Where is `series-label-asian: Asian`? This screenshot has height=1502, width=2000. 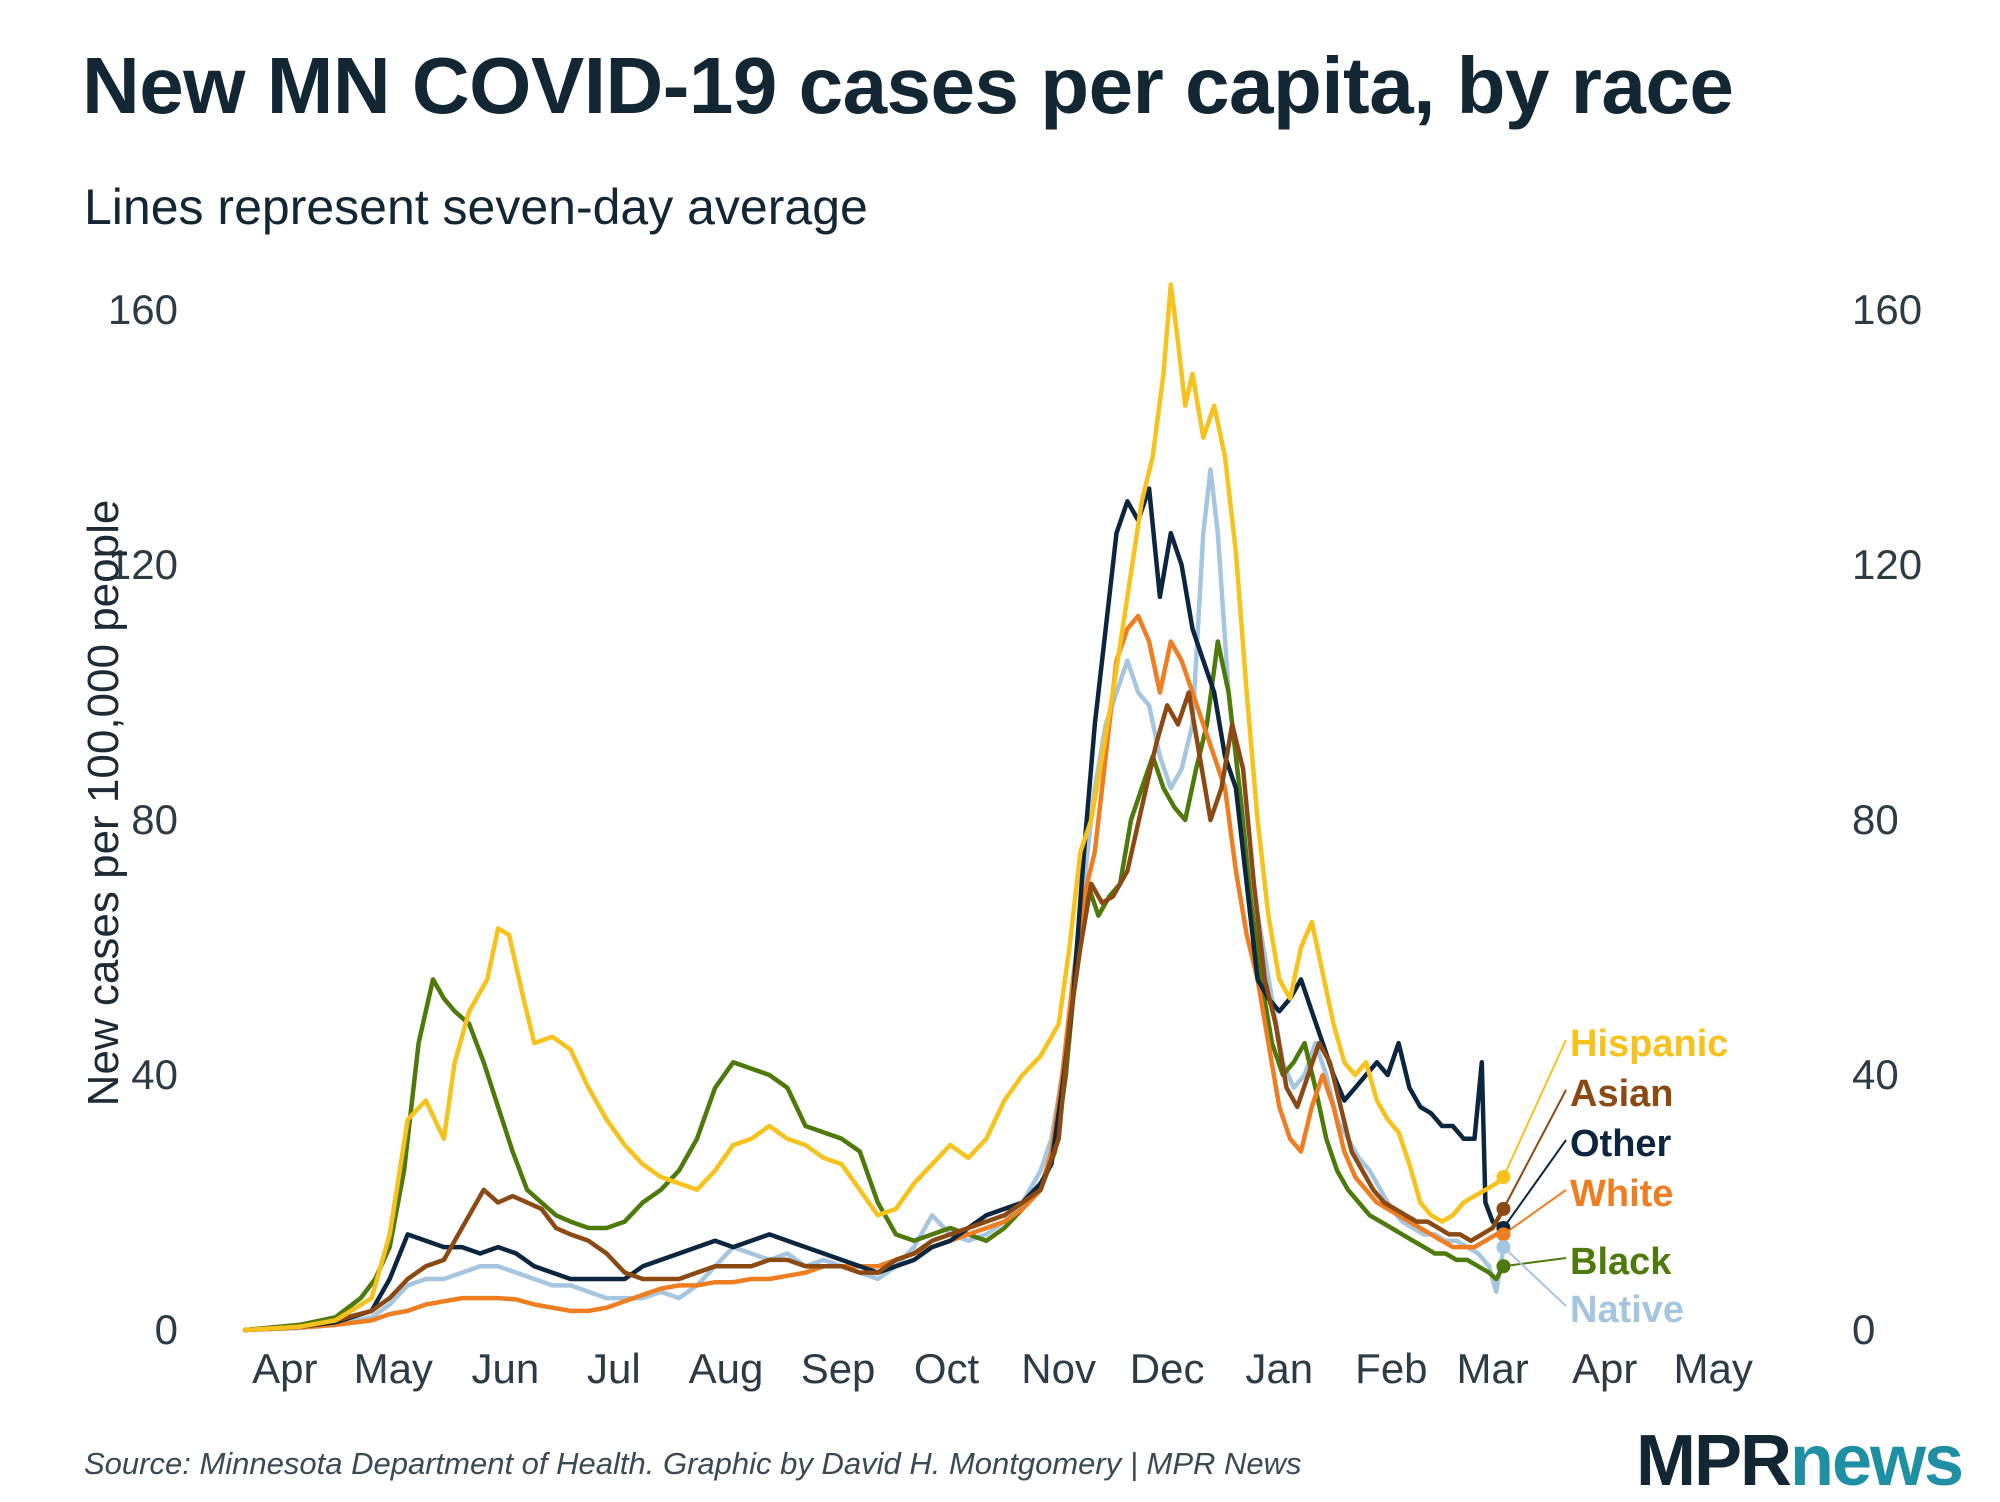 series-label-asian: Asian is located at coordinates (1621, 1094).